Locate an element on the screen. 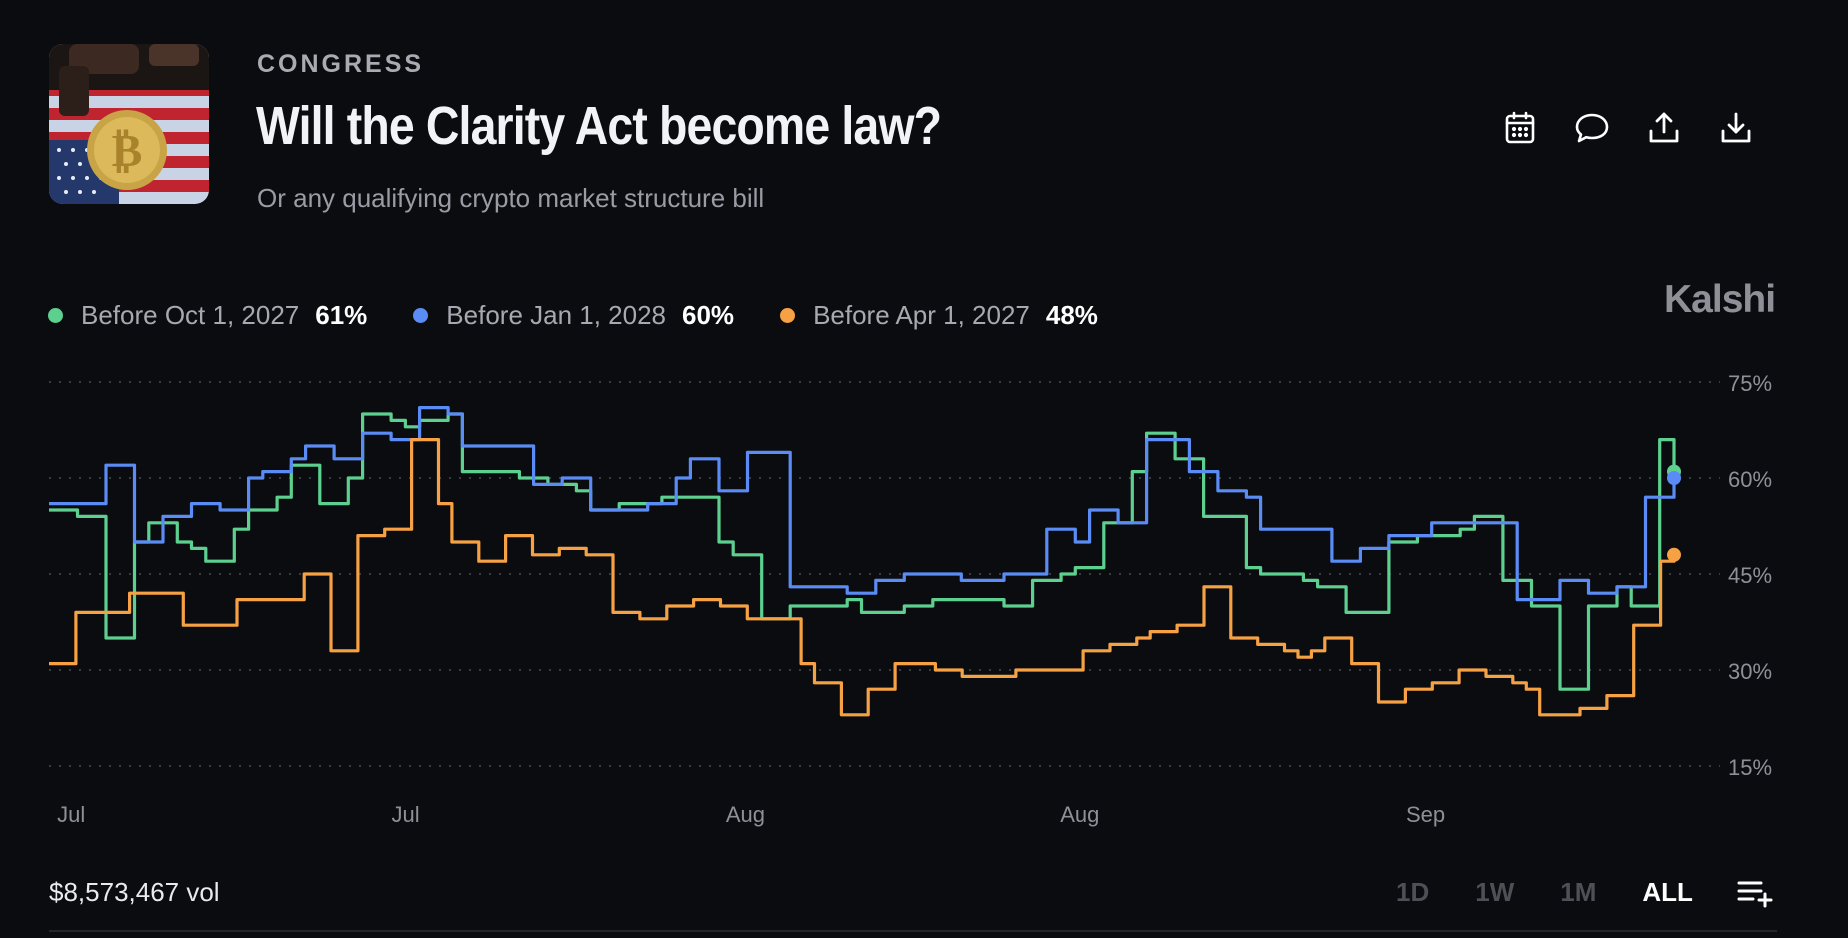  share-button is located at coordinates (1664, 128).